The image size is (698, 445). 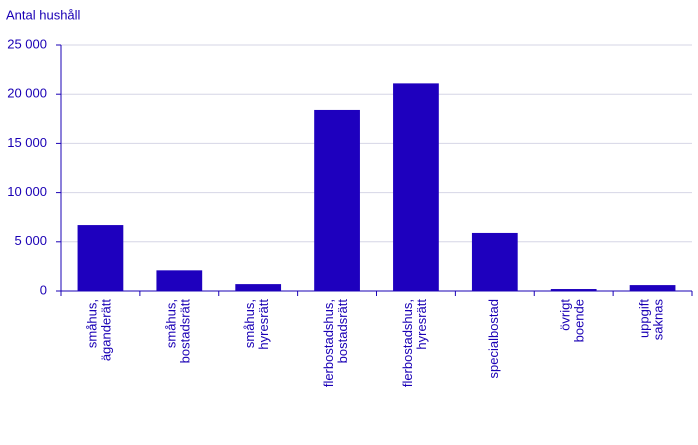 What do you see at coordinates (178, 331) in the screenshot?
I see `x-tick-label: småhus,bostadsrätt` at bounding box center [178, 331].